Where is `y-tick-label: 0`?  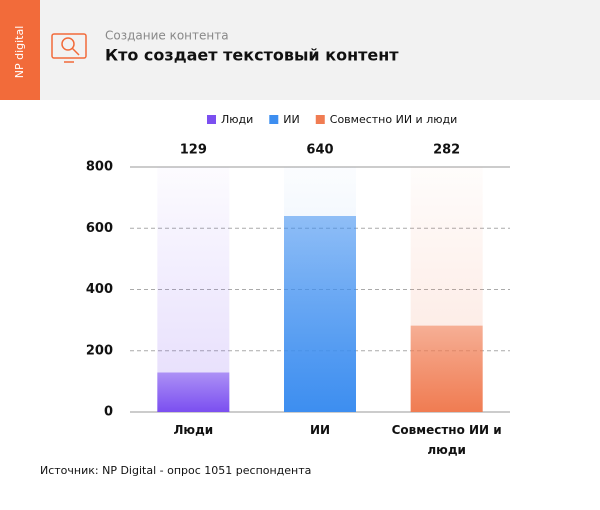
y-tick-label: 0 is located at coordinates (108, 412).